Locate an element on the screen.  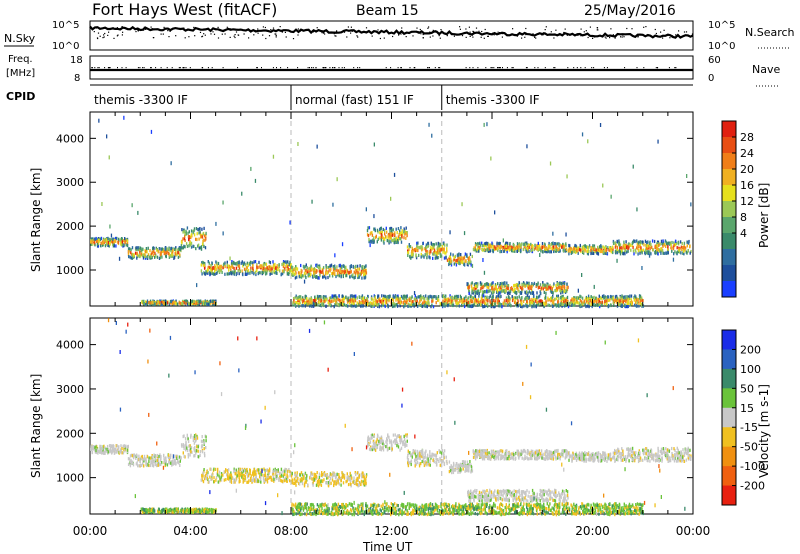
freq-panel-frame is located at coordinates (391, 67).